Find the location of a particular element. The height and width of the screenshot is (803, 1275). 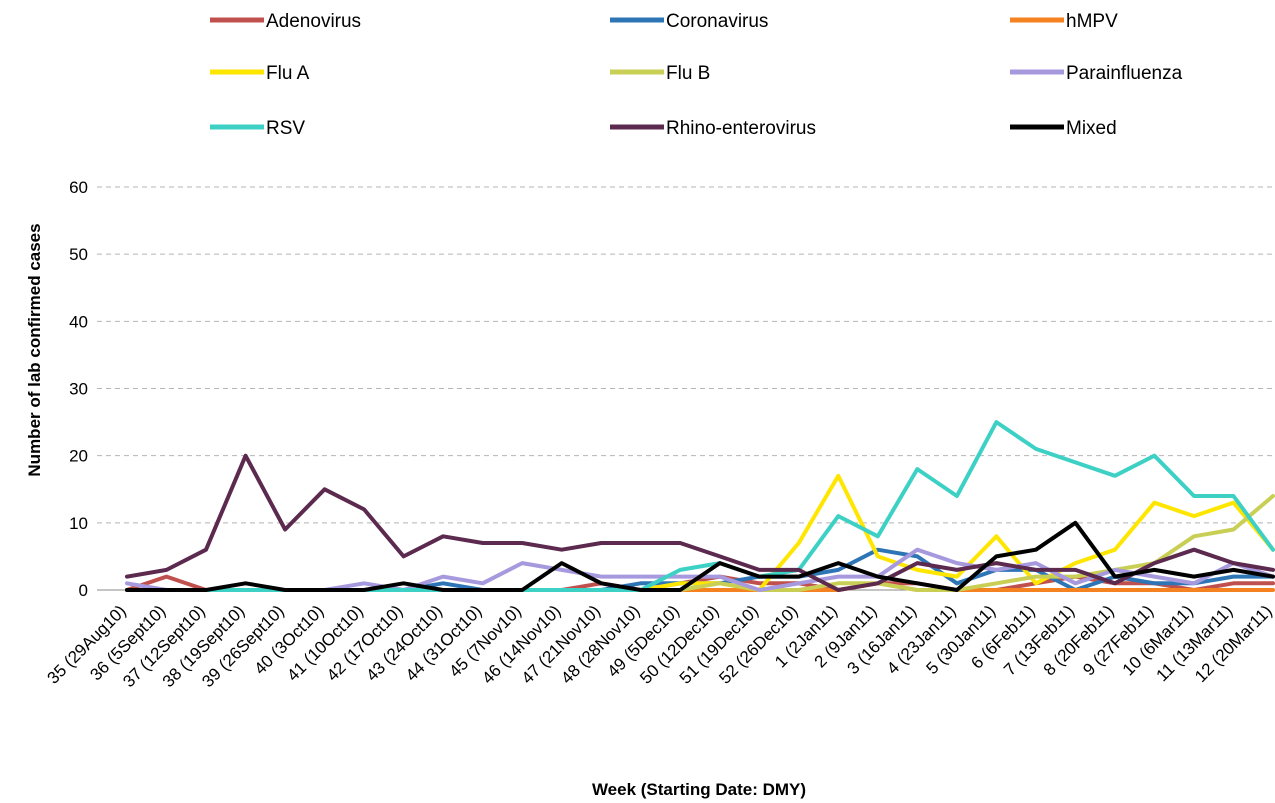

y-tick-label: 10 is located at coordinates (78, 523).